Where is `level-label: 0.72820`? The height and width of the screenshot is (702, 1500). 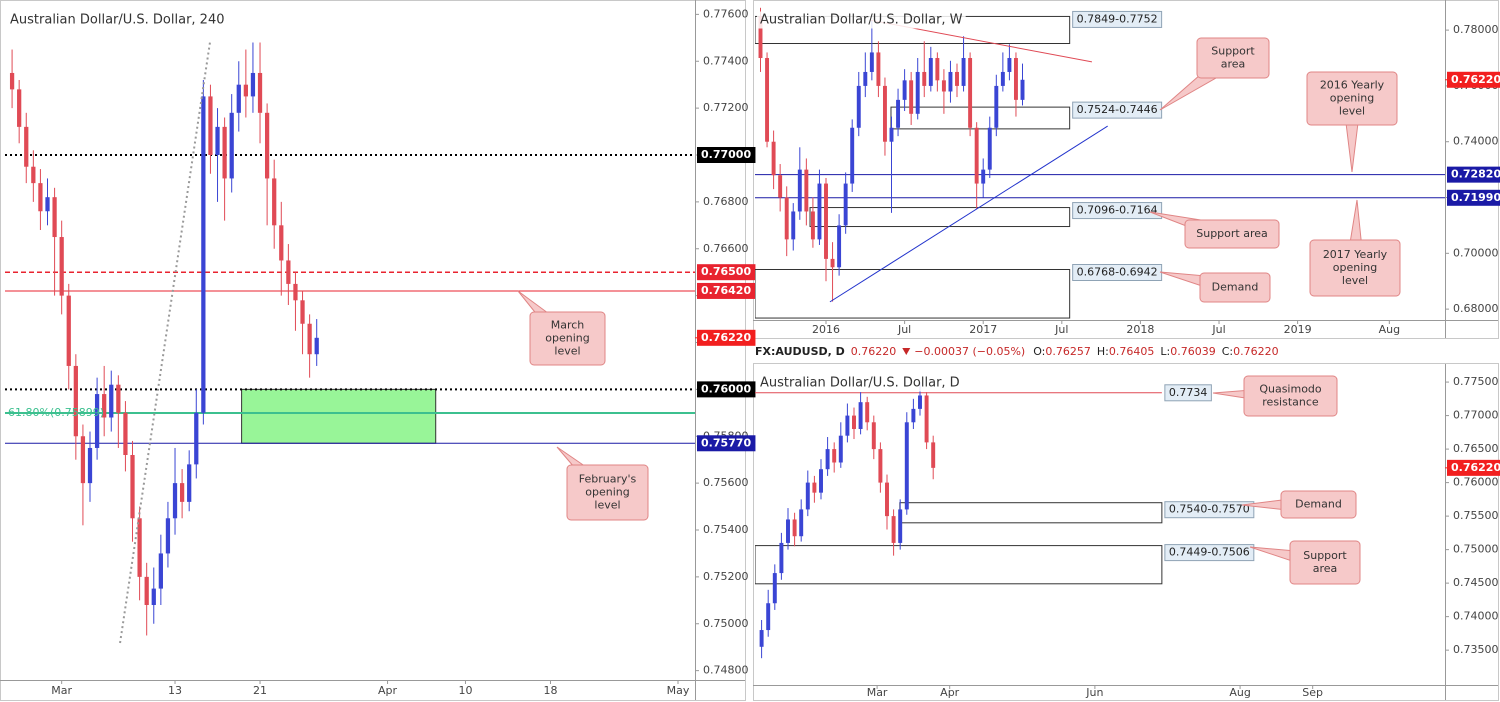
level-label: 0.72820 is located at coordinates (1475, 174).